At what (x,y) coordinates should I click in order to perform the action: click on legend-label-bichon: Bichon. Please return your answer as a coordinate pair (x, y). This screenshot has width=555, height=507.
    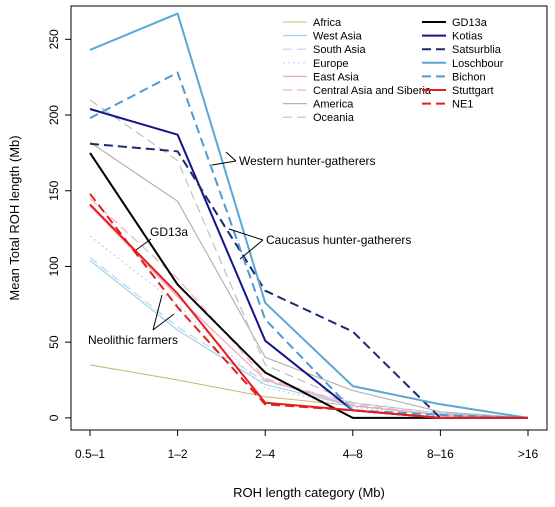
    Looking at the image, I should click on (469, 77).